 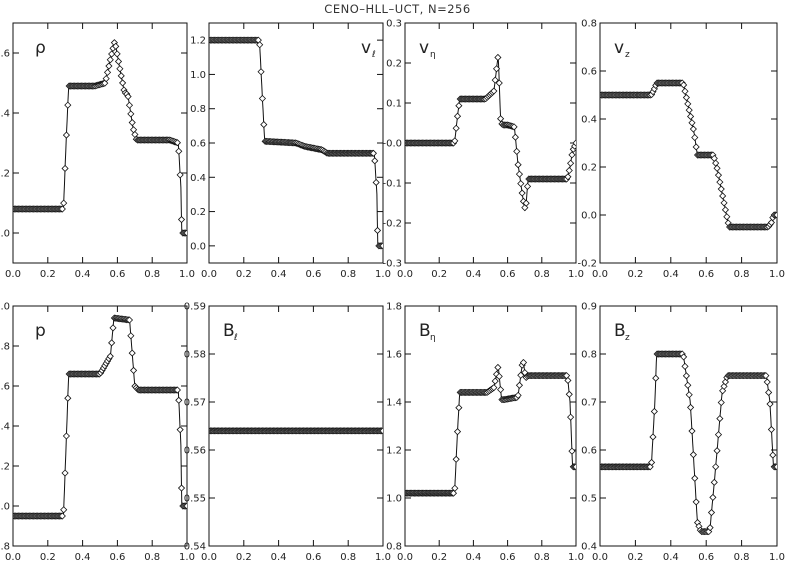 I want to click on y-tick-label: 1.2, so click(x=394, y=451).